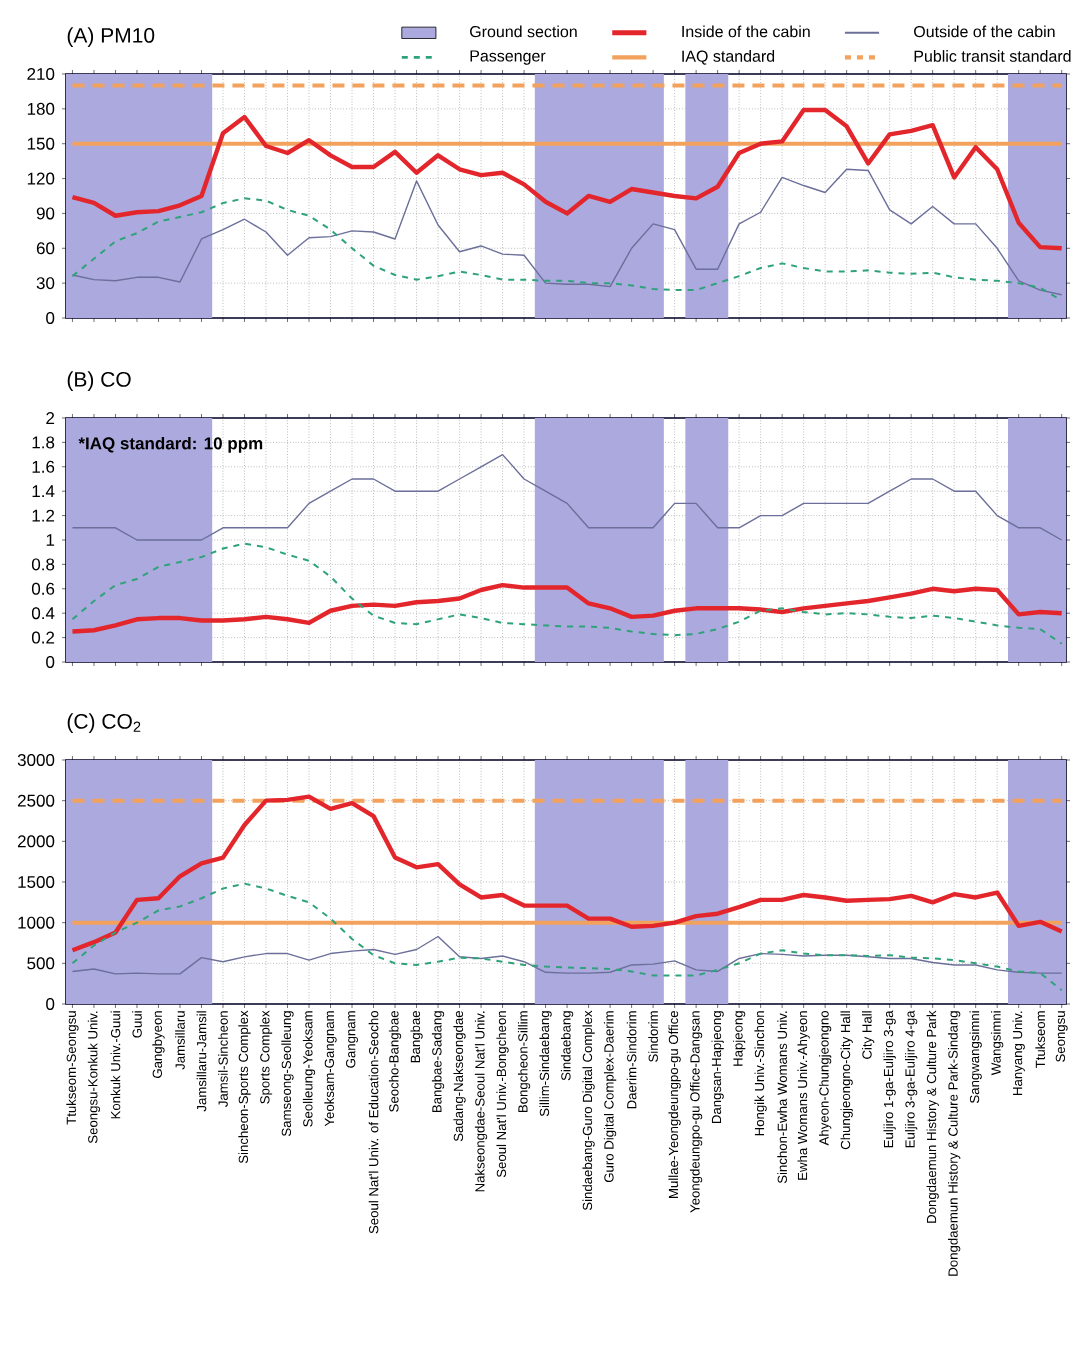 Image resolution: width=1084 pixels, height=1360 pixels. What do you see at coordinates (36, 882) in the screenshot?
I see `y-tick-label: 1500` at bounding box center [36, 882].